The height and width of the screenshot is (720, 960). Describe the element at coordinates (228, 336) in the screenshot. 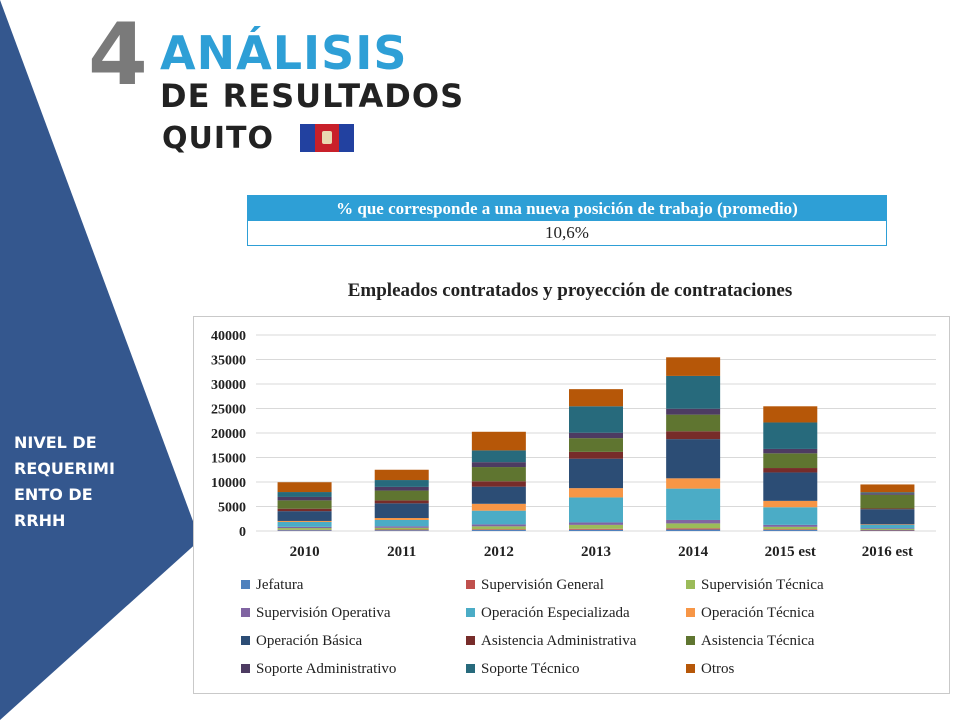

I see `y-tick-label: 40000` at that location.